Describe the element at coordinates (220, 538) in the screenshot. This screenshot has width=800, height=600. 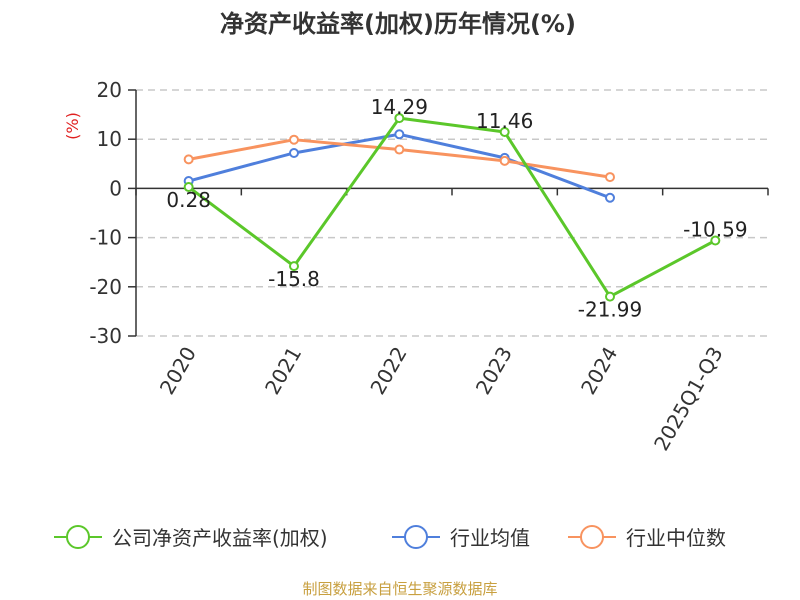
I see `legend-label: 公司净资产收益率(加权)` at that location.